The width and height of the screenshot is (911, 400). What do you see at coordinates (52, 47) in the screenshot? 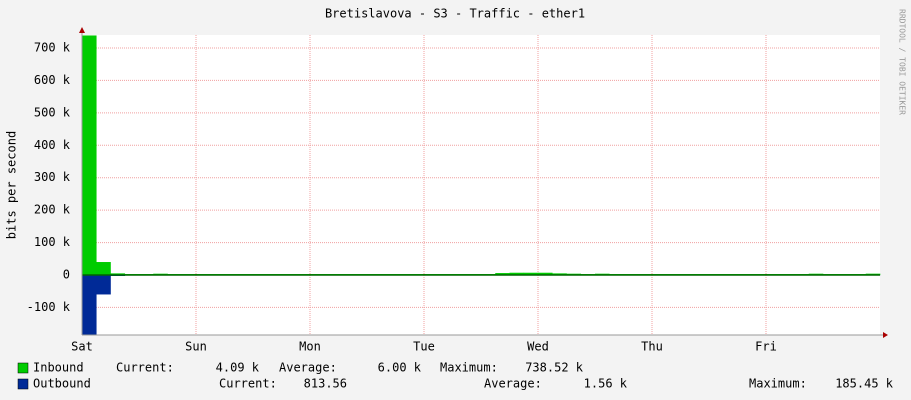
I see `y-tick-label: 700 k` at bounding box center [52, 47].